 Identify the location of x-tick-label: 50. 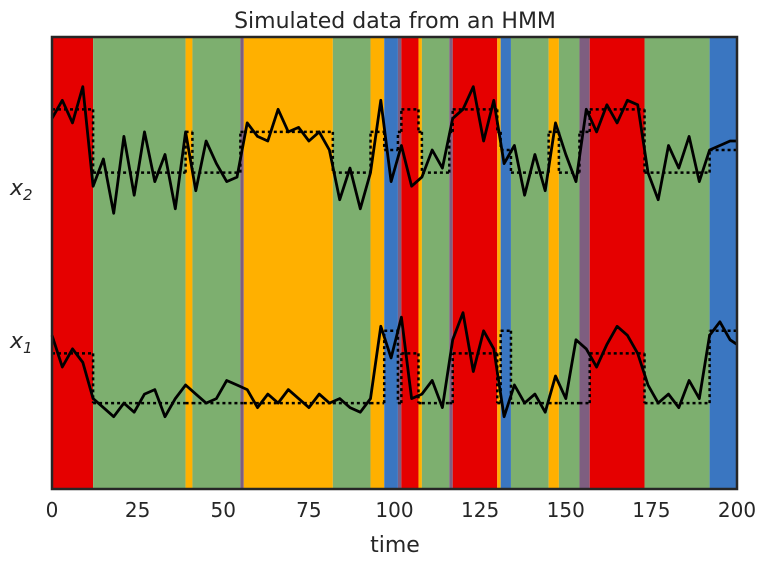
(223, 510).